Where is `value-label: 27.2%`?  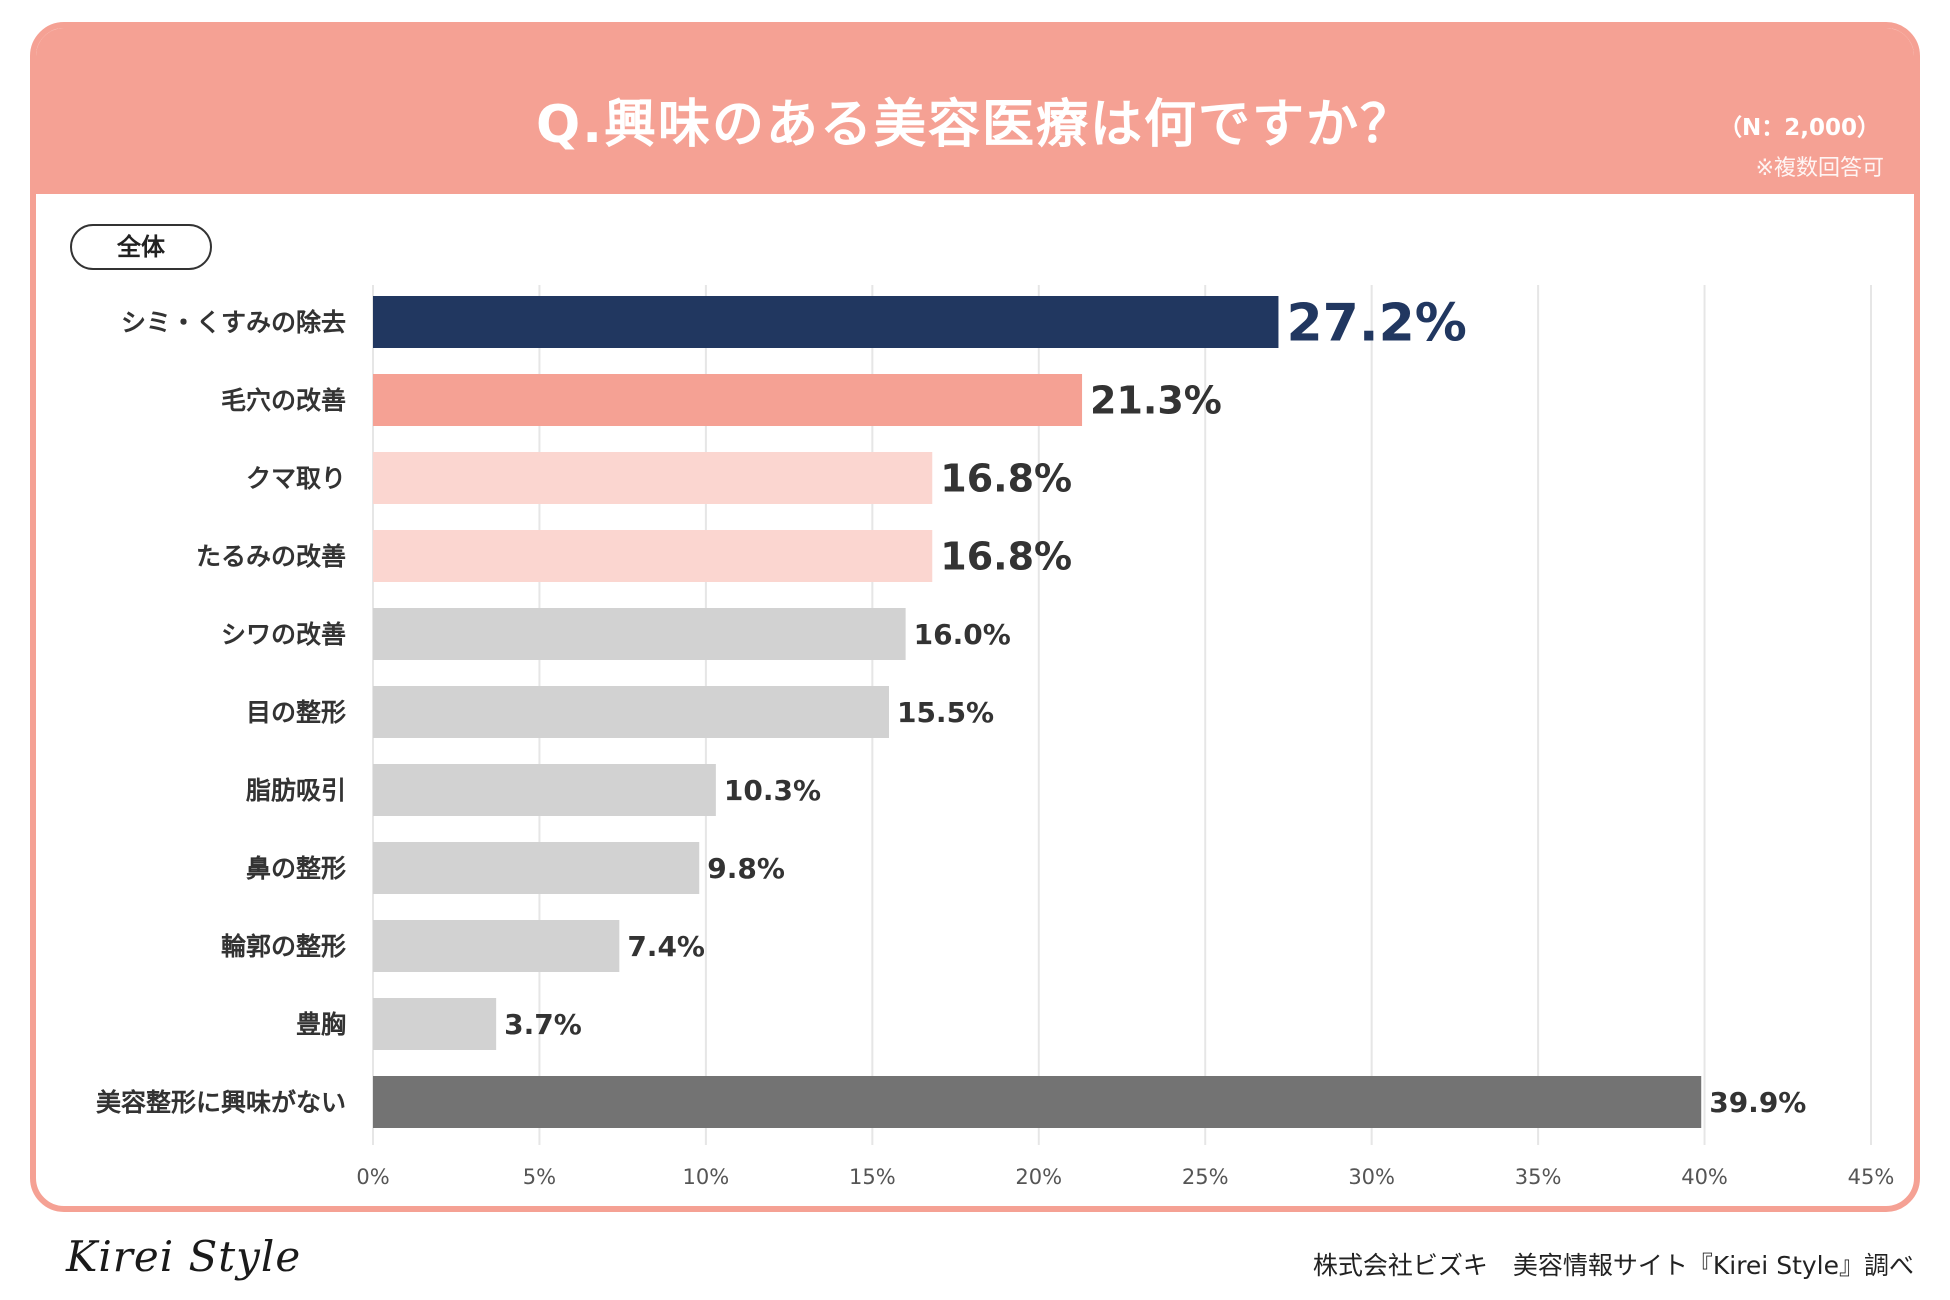
value-label: 27.2% is located at coordinates (1376, 324).